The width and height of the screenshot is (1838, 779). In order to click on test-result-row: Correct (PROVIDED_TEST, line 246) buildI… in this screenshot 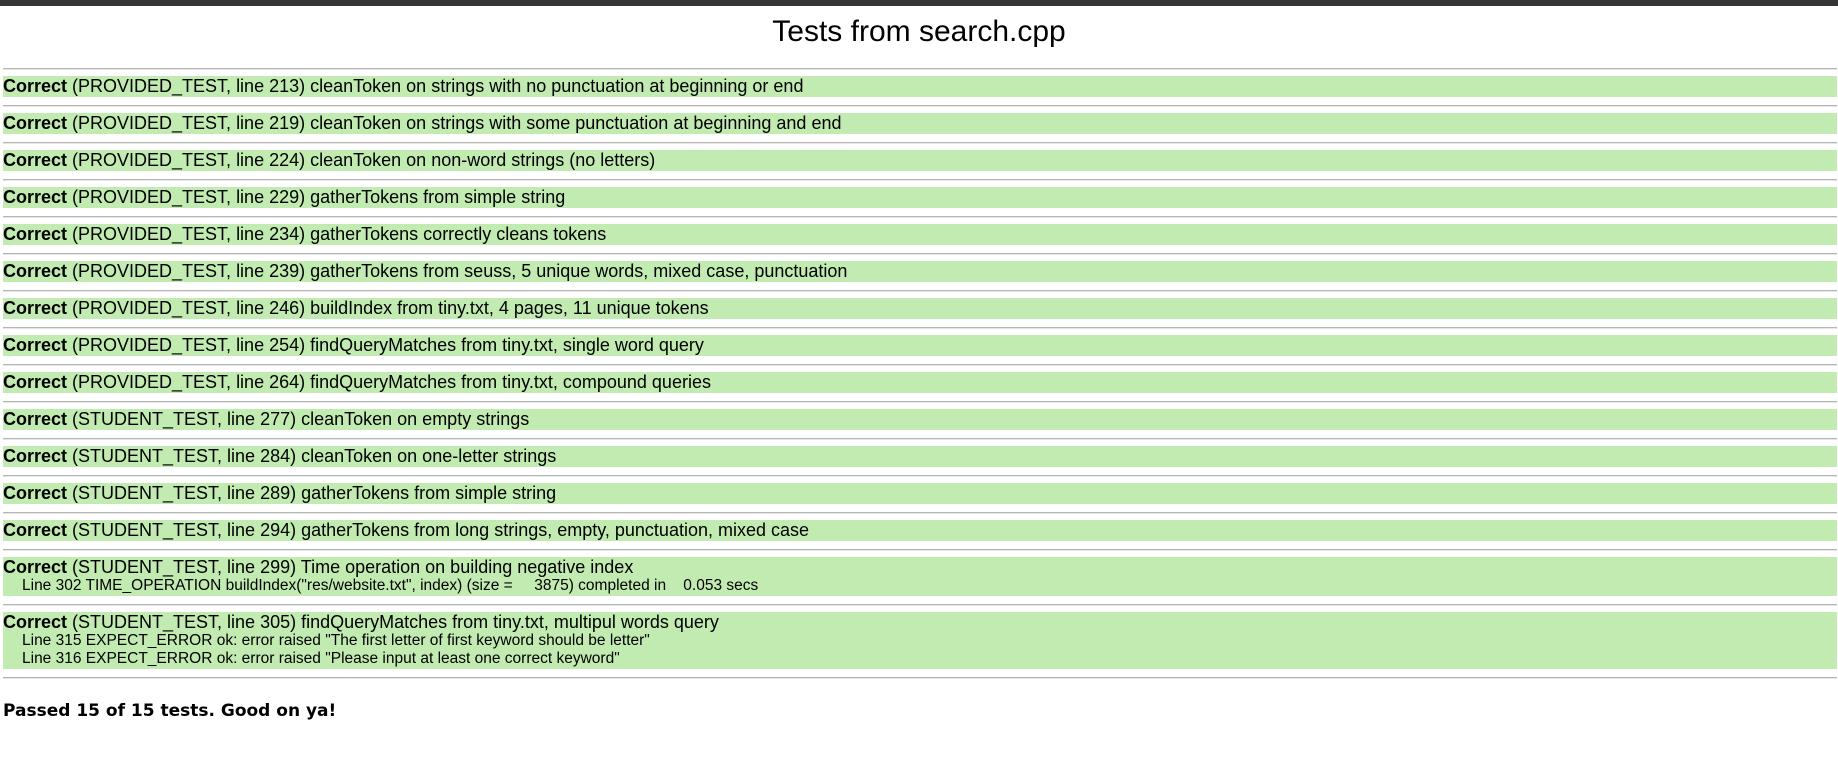, I will do `click(920, 309)`.